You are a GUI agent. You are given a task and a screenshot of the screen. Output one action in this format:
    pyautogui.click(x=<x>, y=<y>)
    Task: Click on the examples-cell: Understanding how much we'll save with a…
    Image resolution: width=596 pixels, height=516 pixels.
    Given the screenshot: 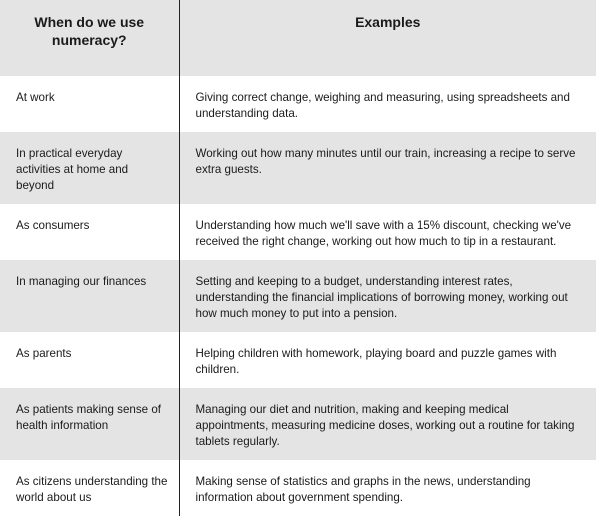 What is the action you would take?
    pyautogui.click(x=387, y=232)
    